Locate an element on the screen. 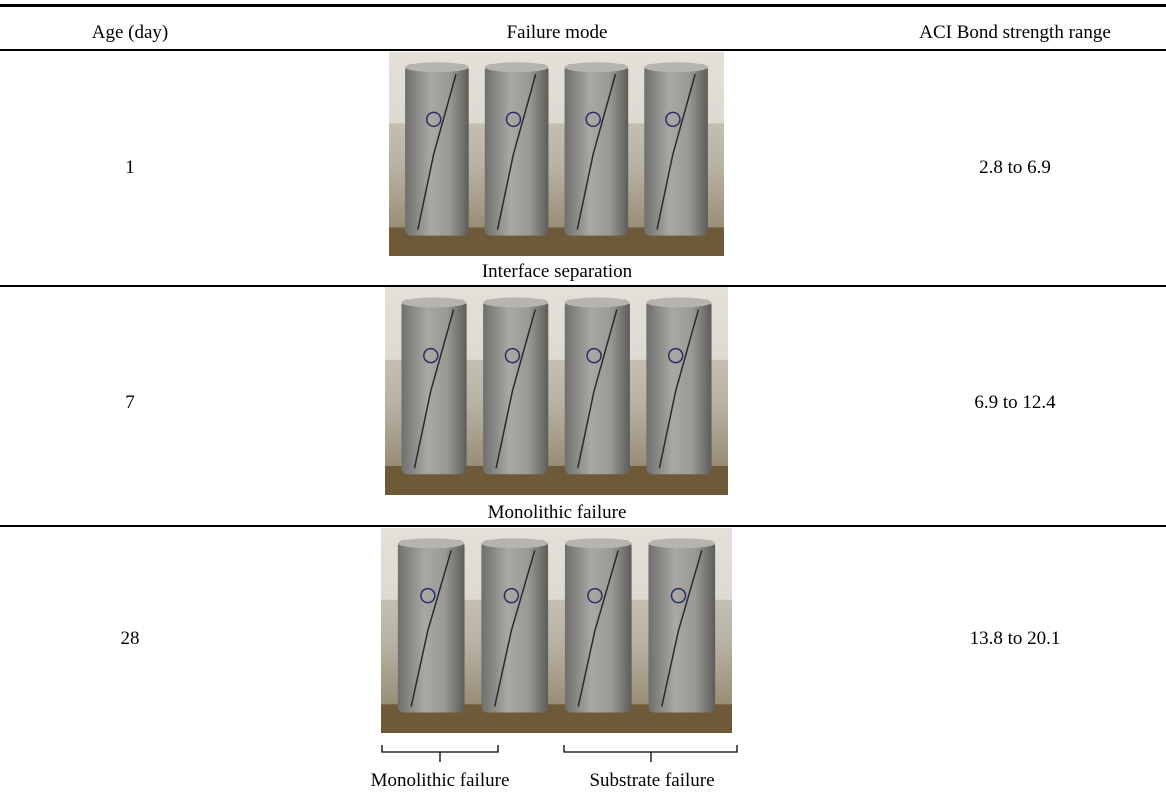  bond-strength: 2.8 to 6.9 is located at coordinates (1015, 167).